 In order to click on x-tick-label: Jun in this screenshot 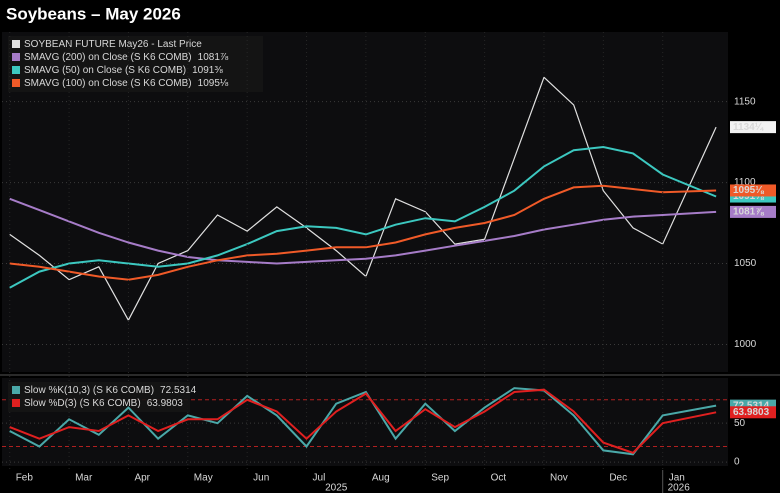, I will do `click(261, 478)`.